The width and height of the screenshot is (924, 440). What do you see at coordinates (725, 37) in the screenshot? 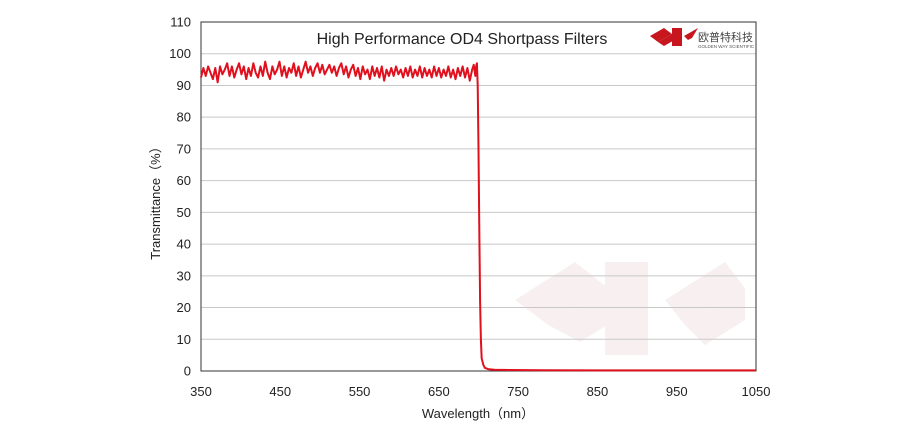
I see `brand-logo-name-cn: 欧普特科技` at bounding box center [725, 37].